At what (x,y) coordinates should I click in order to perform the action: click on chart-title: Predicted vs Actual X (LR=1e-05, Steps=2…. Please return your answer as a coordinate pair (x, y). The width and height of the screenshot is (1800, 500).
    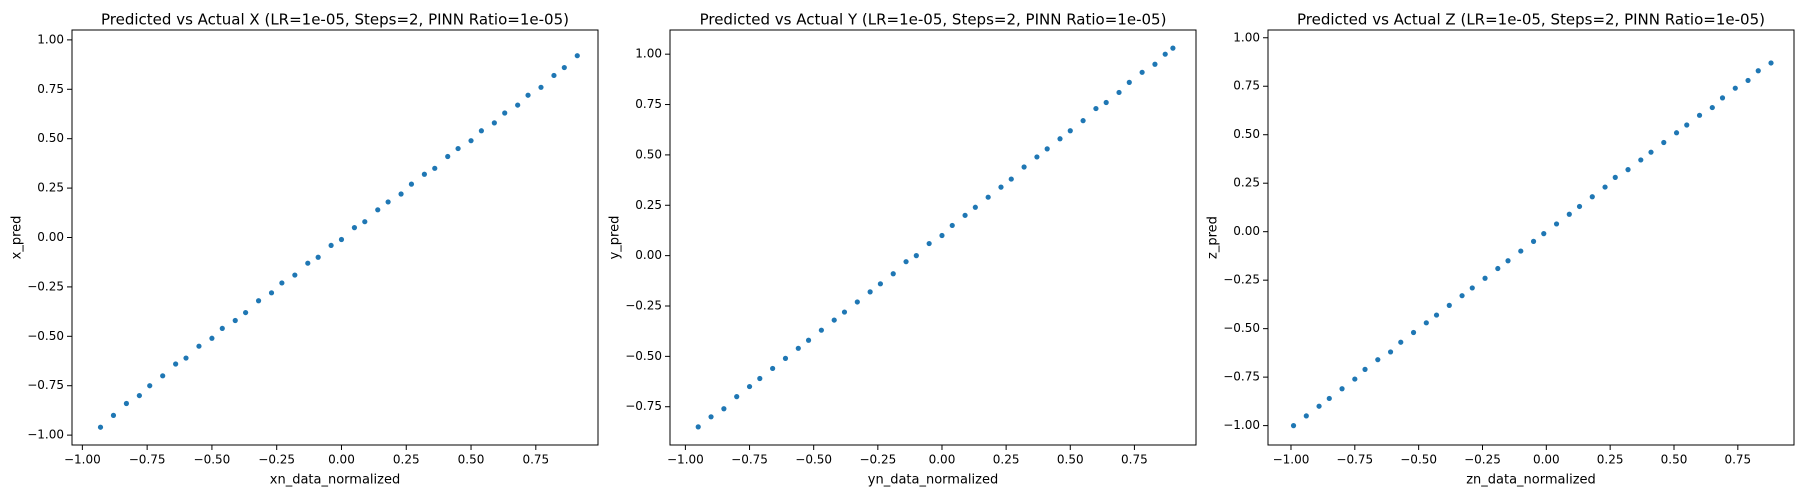
    Looking at the image, I should click on (335, 20).